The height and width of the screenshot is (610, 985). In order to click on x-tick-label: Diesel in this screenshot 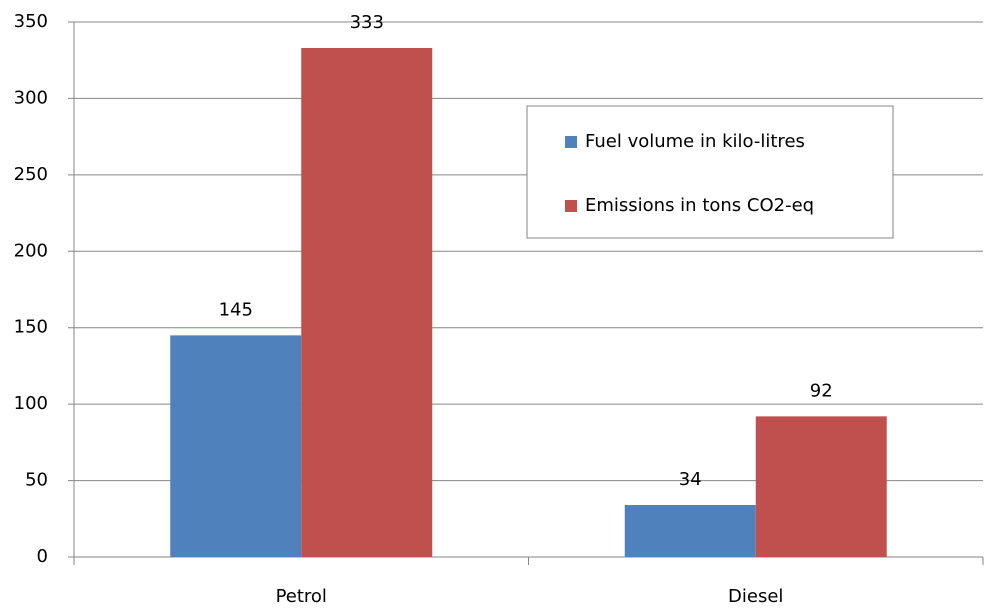, I will do `click(755, 596)`.